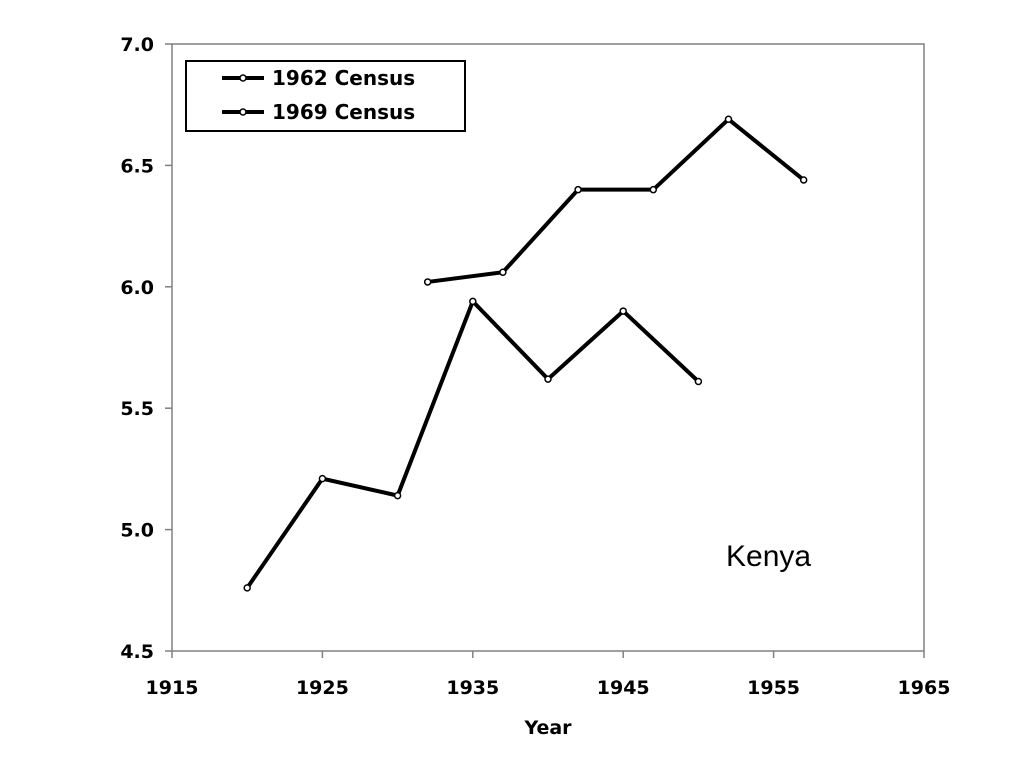 This screenshot has width=1024, height=768. Describe the element at coordinates (243, 78) in the screenshot. I see `legend-marker-1962` at that location.